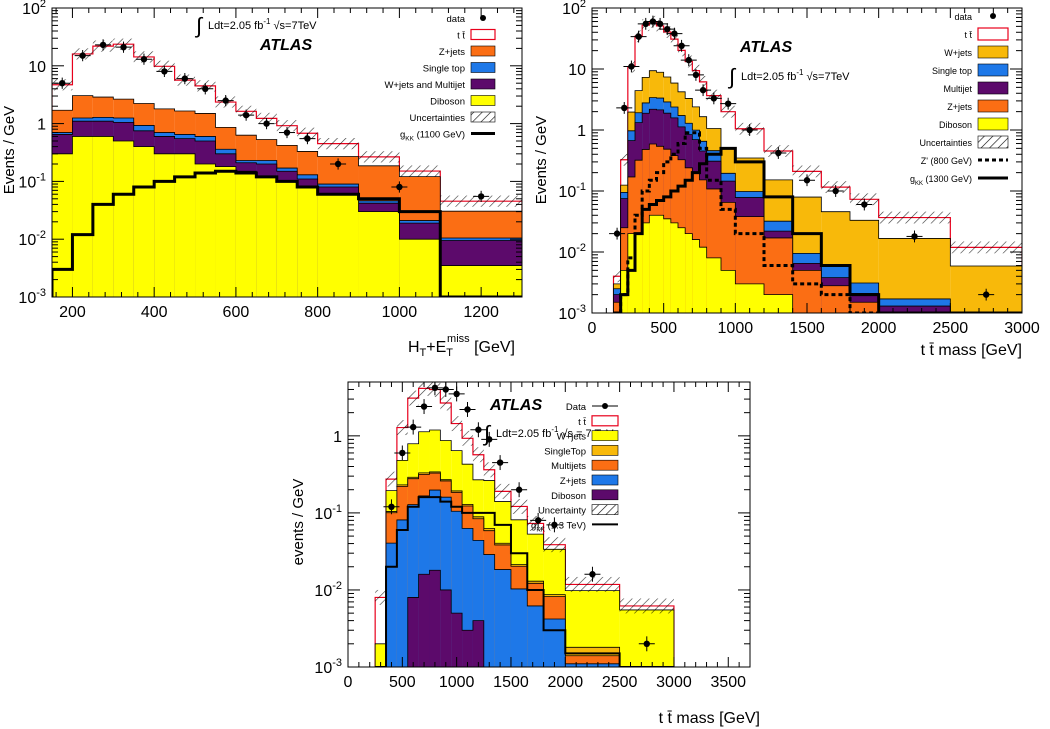  I want to click on y-tick-label: 10², so click(34, 9).